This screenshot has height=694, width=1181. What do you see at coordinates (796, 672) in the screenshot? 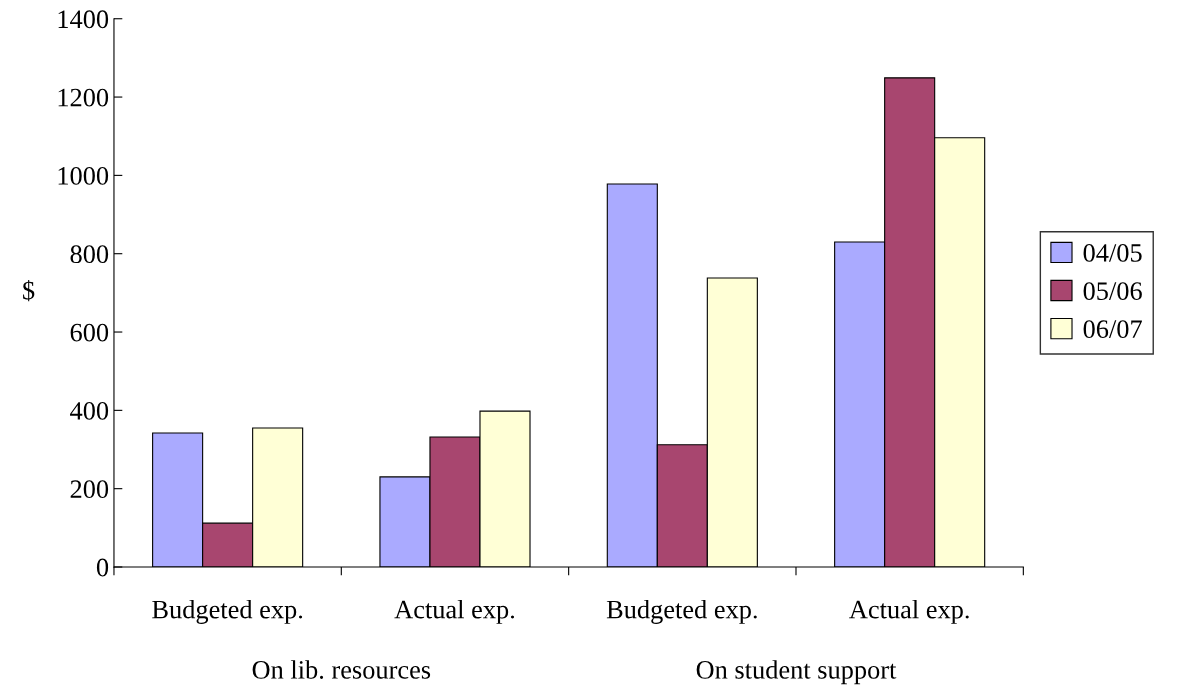
I see `text: On student support` at bounding box center [796, 672].